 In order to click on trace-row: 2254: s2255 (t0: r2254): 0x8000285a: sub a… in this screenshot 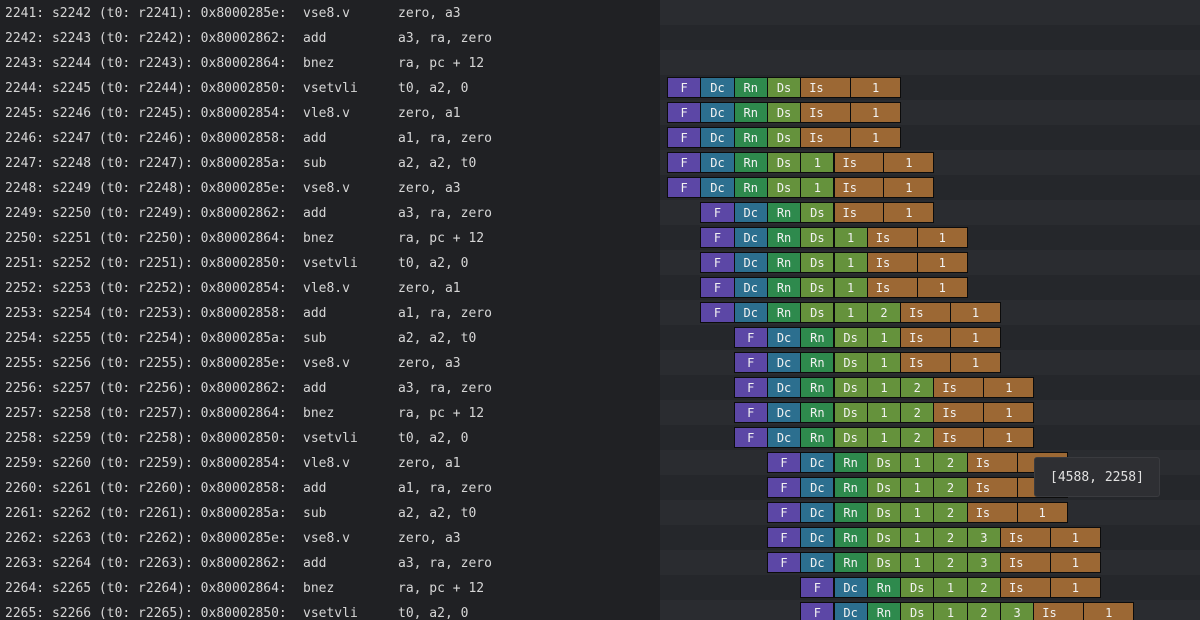, I will do `click(330, 338)`.